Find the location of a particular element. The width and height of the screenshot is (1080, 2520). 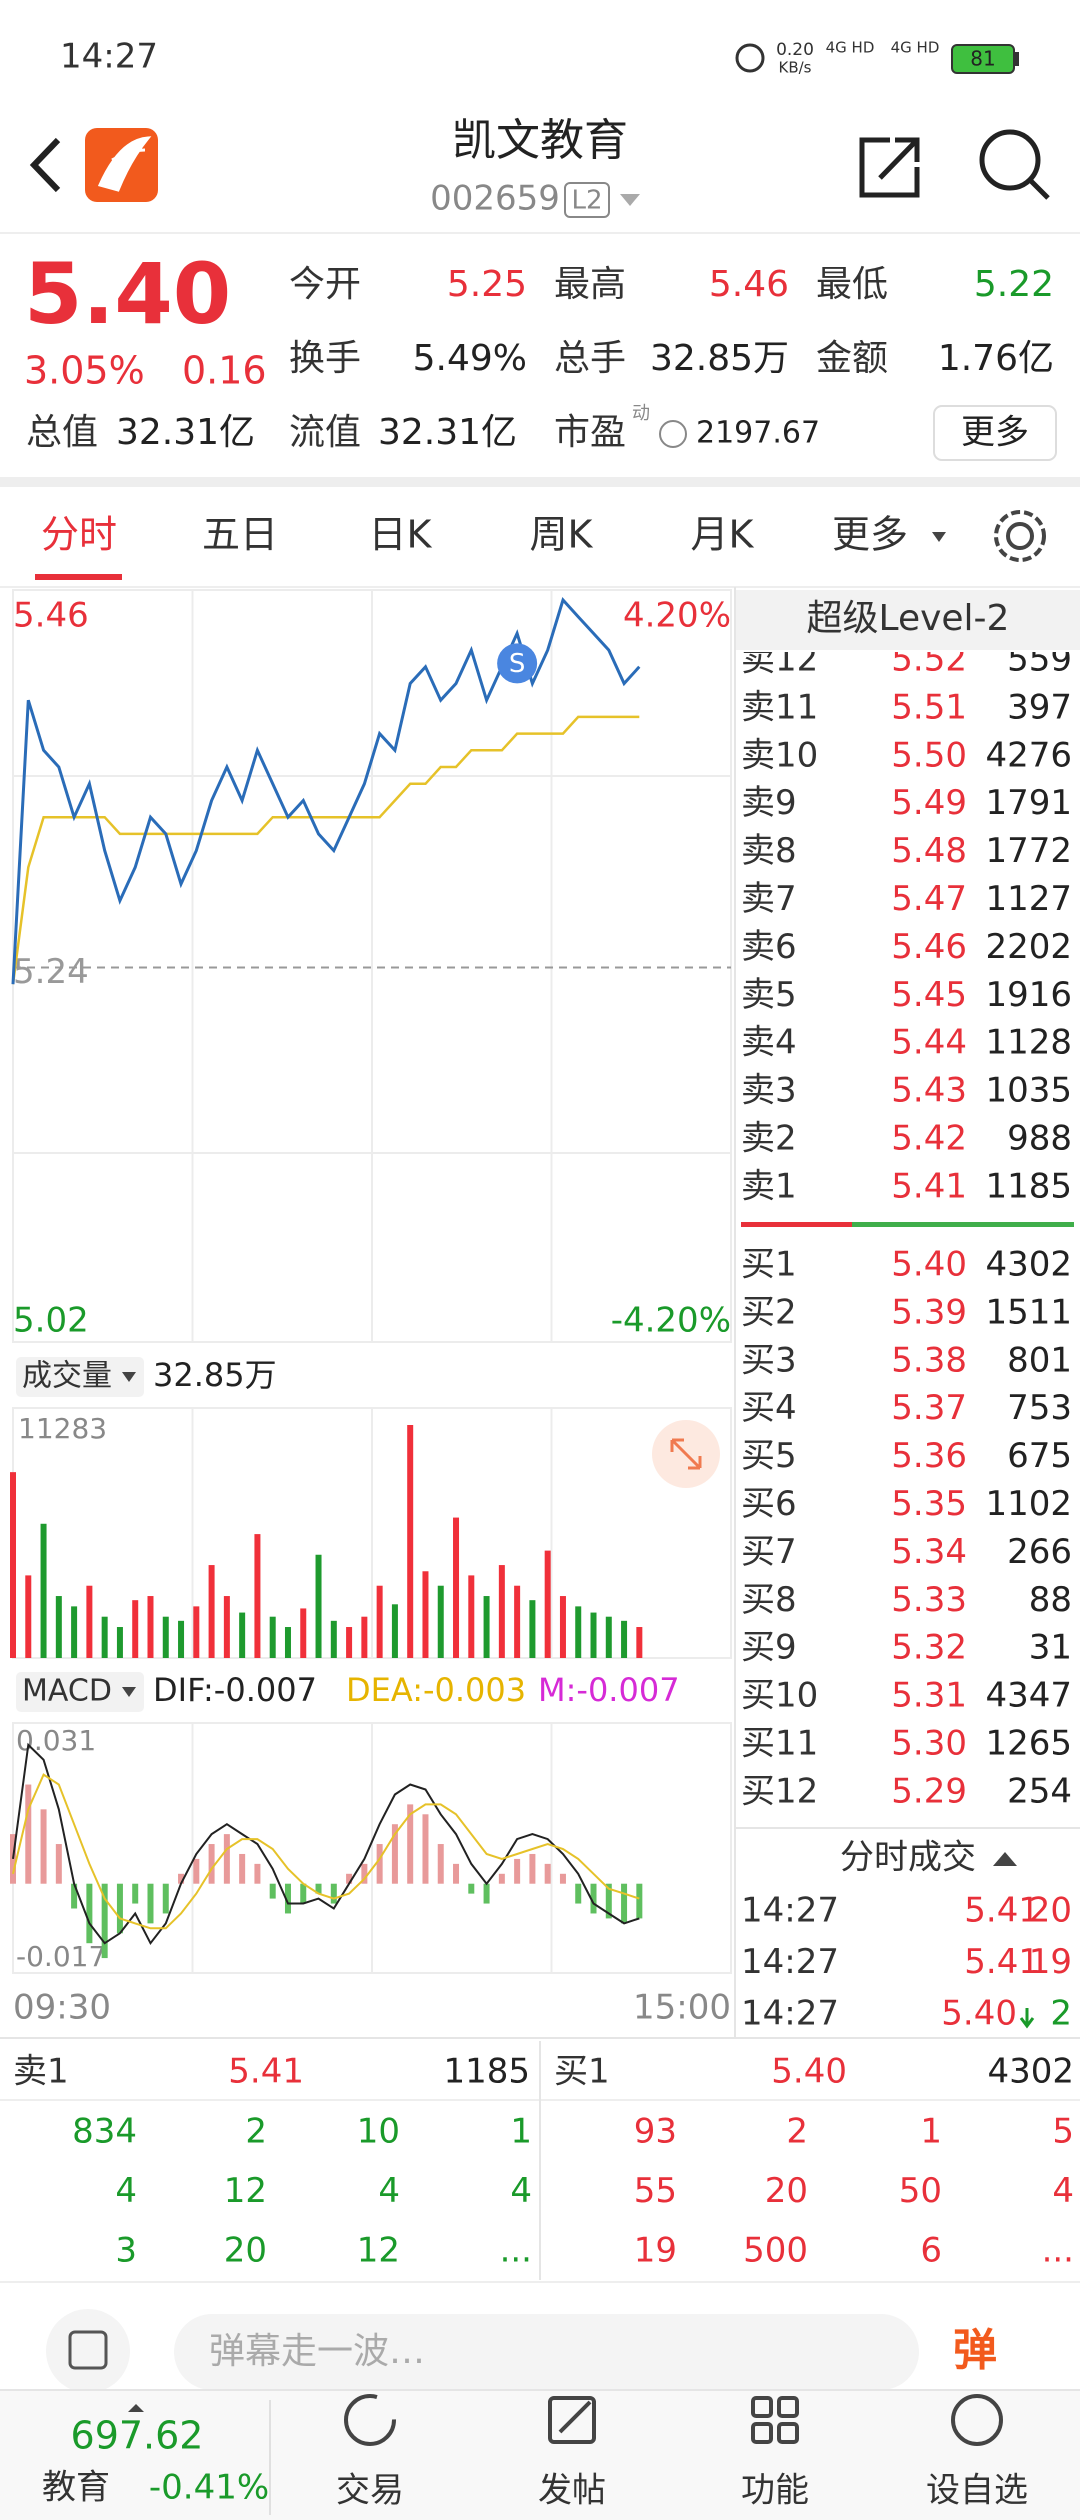

nav-item: 交易 is located at coordinates (370, 2491).